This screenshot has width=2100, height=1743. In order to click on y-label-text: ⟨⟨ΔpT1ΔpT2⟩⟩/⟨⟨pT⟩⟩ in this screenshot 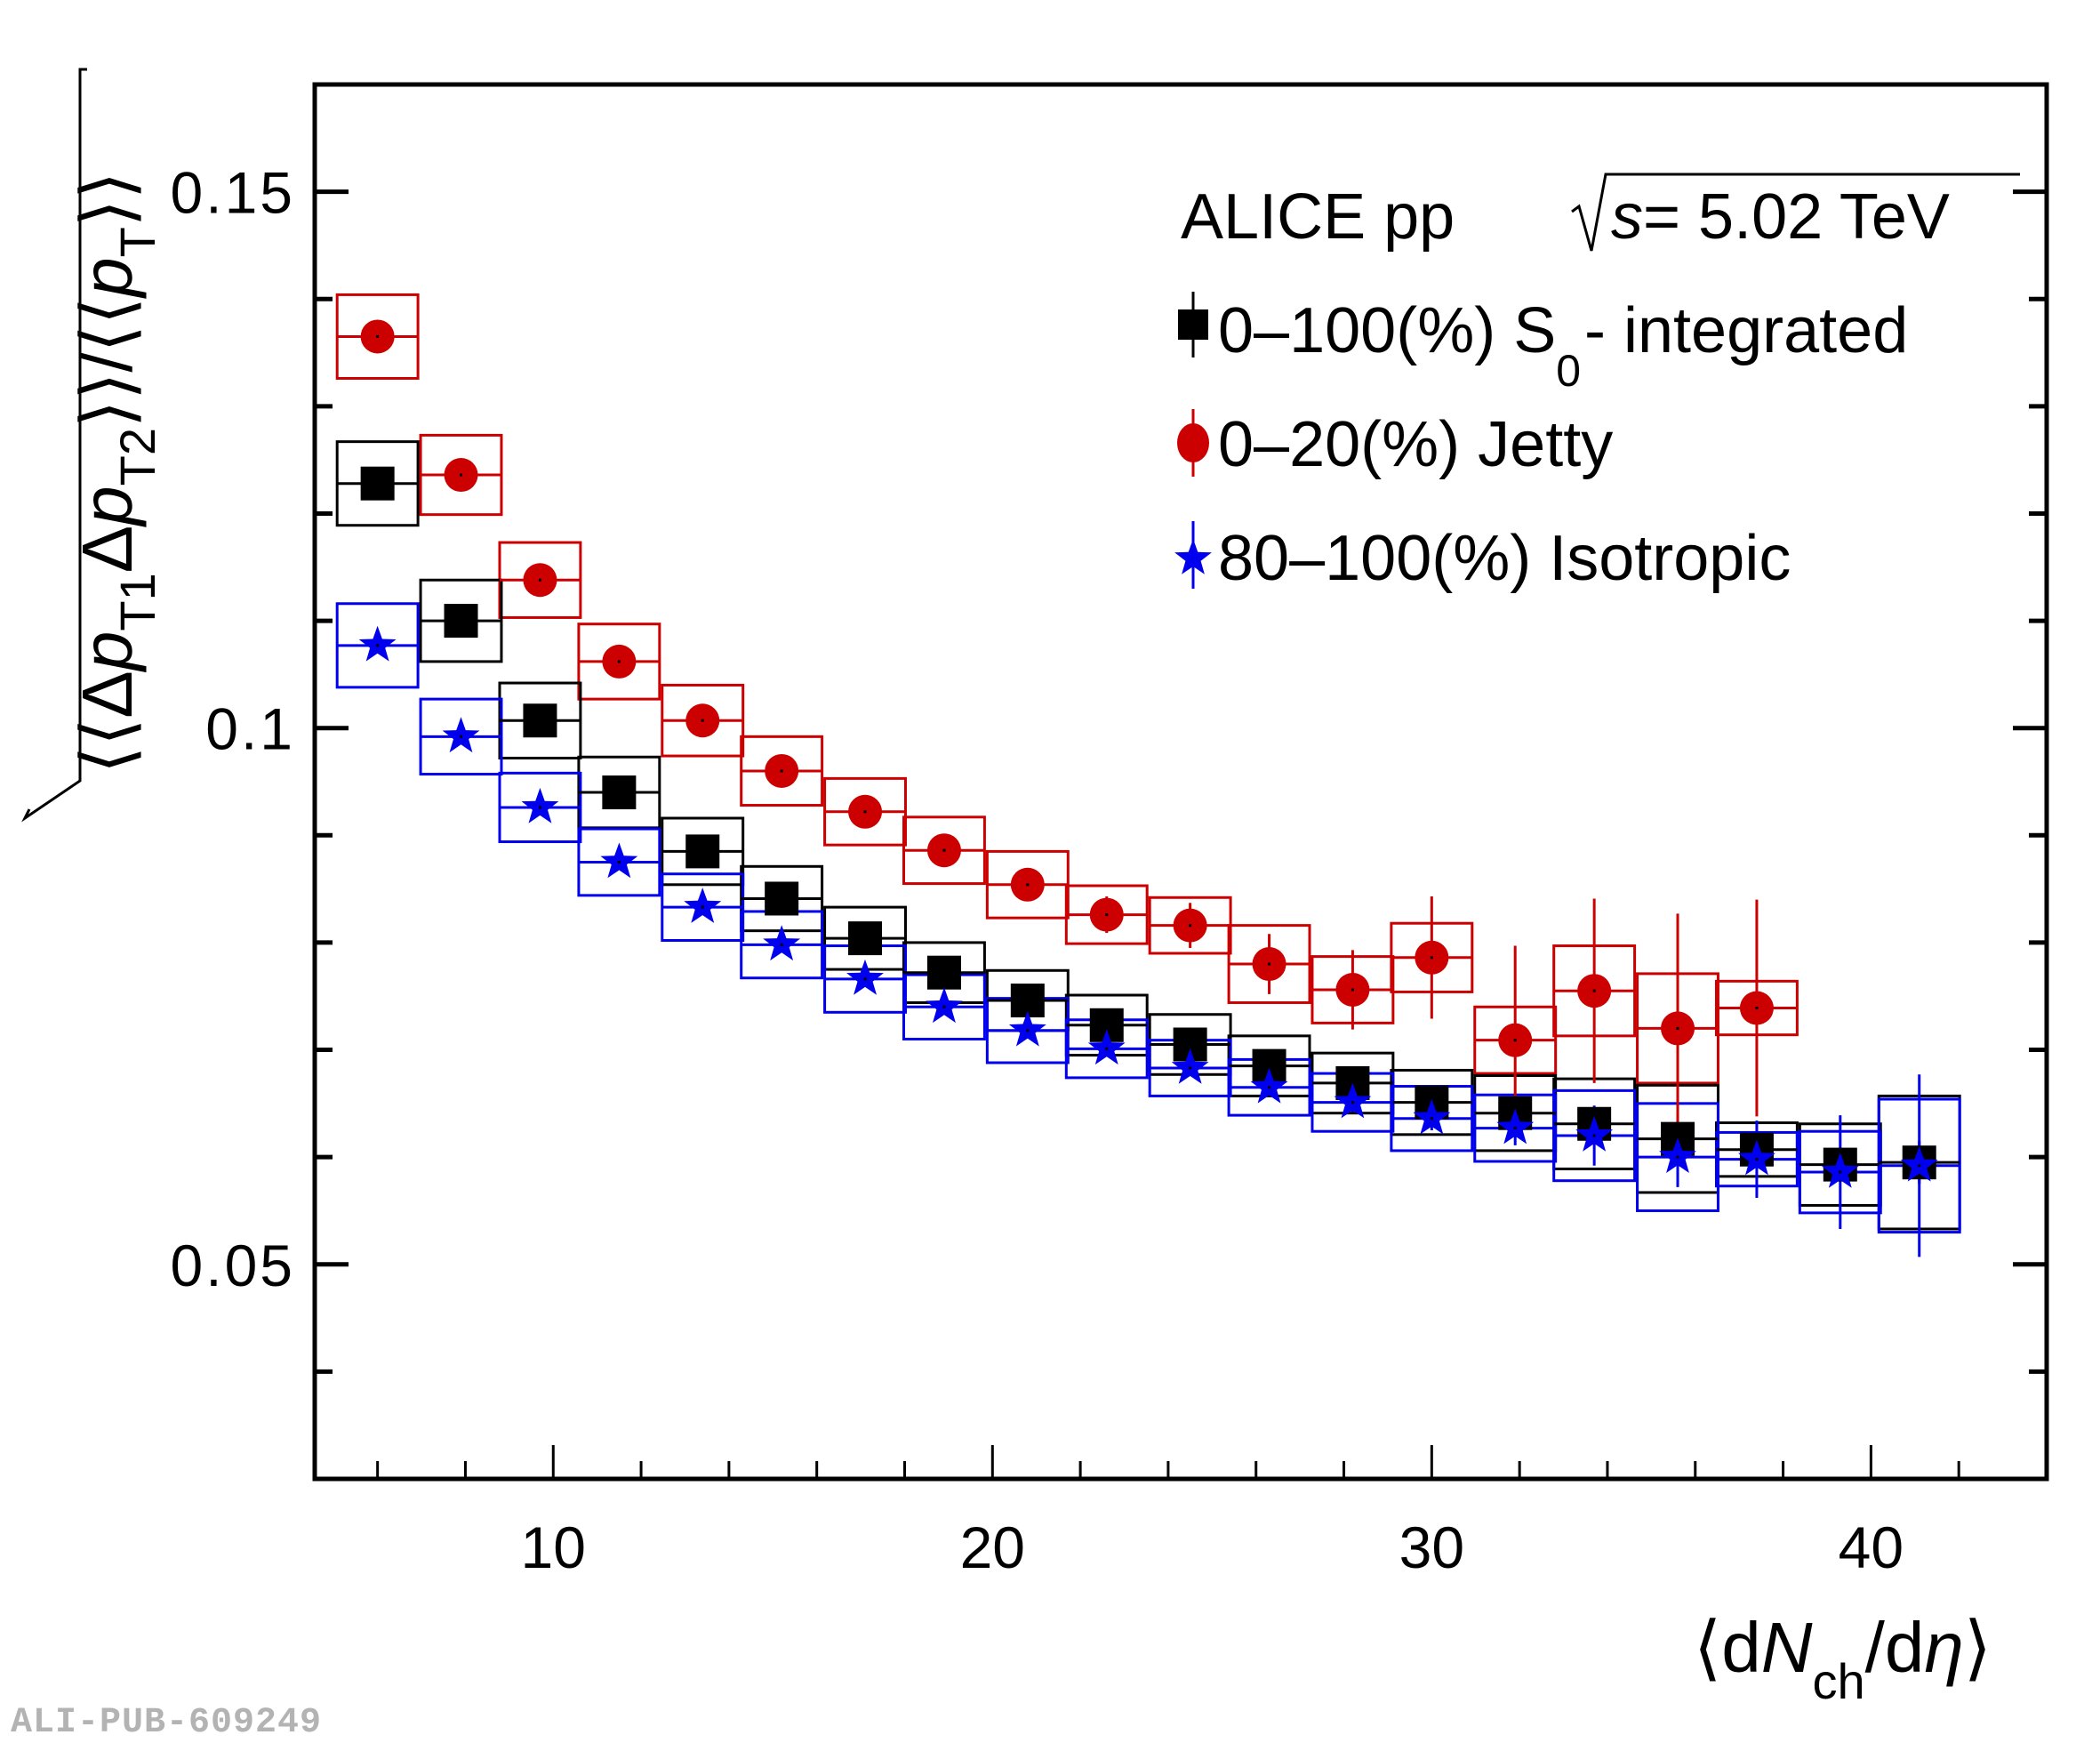, I will do `click(117, 473)`.